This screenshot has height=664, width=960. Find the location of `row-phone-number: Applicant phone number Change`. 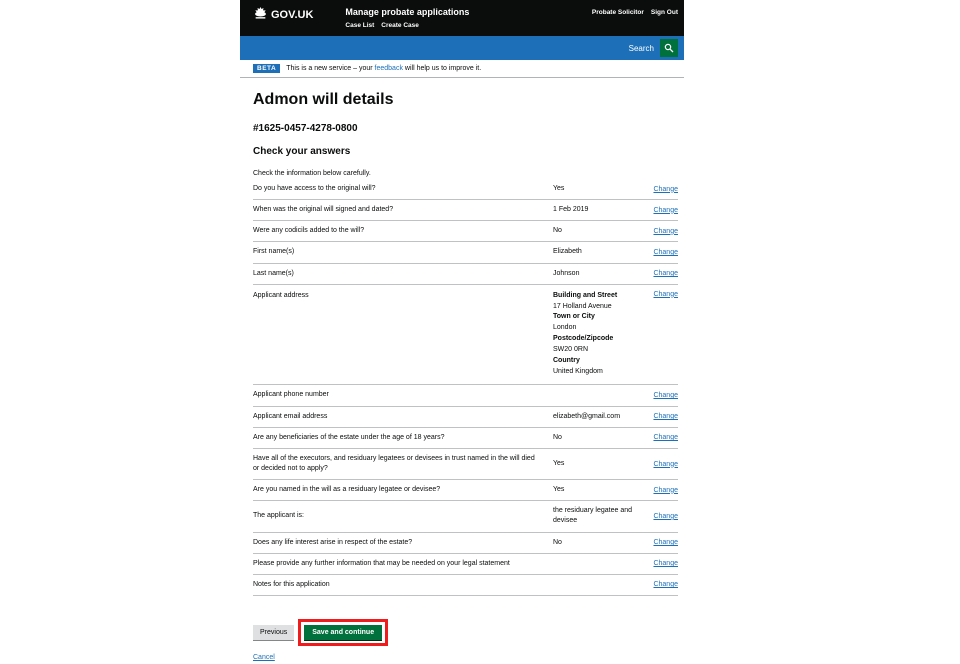

row-phone-number: Applicant phone number Change is located at coordinates (465, 396).